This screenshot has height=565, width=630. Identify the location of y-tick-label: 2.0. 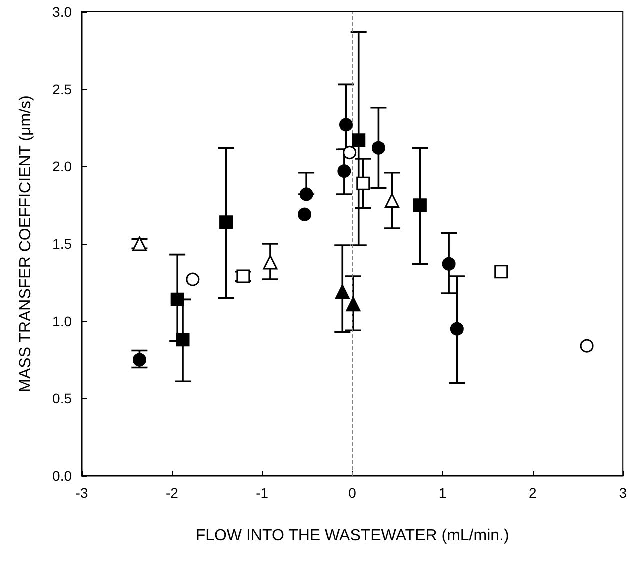
(62, 166).